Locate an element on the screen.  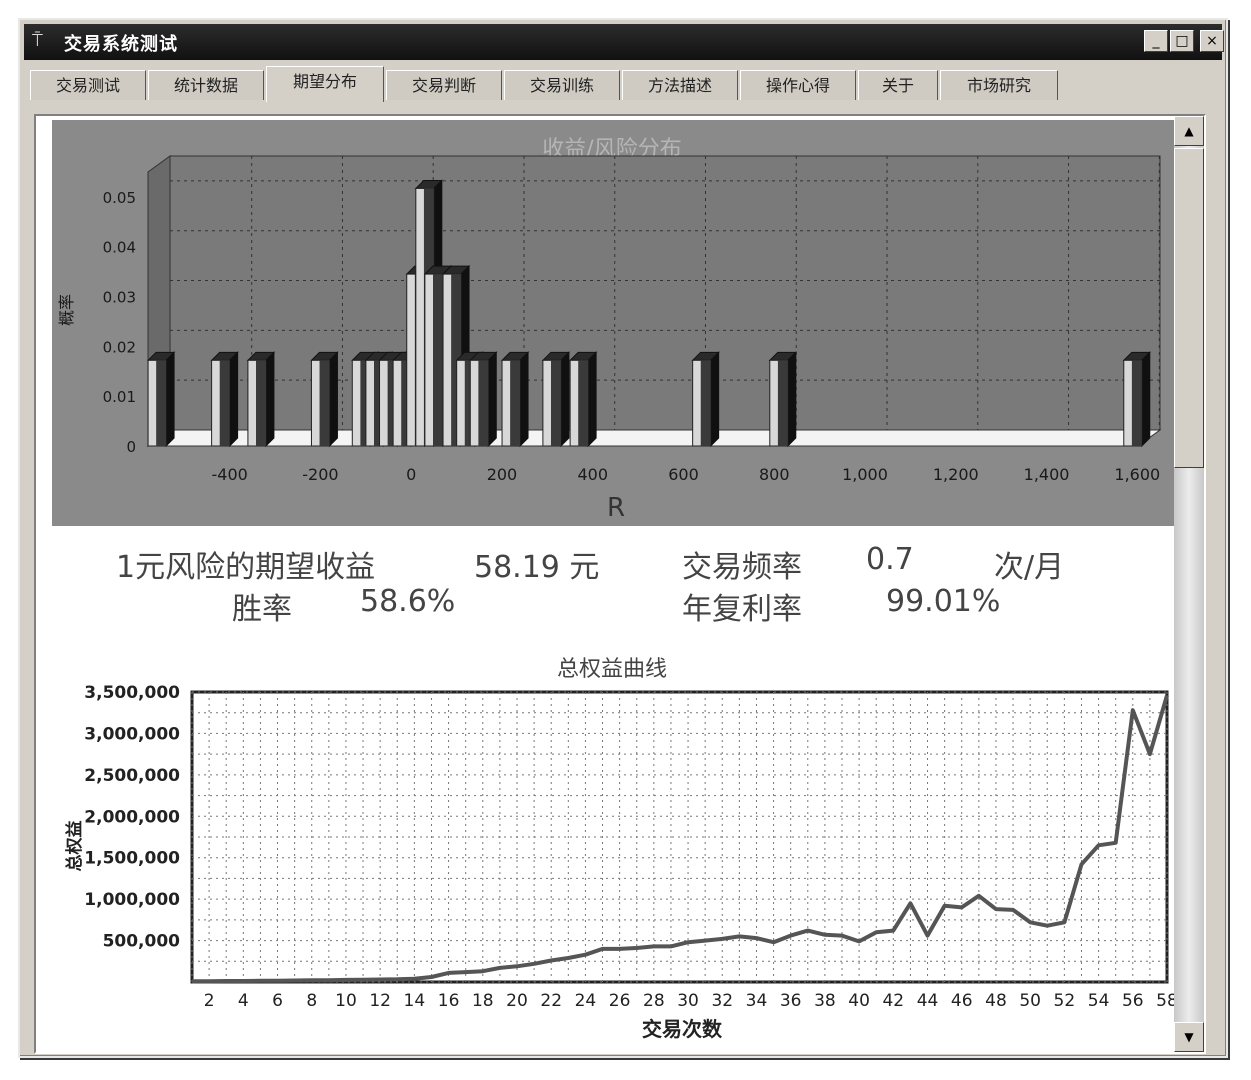
y-tick-label: 0.01 is located at coordinates (119, 397).